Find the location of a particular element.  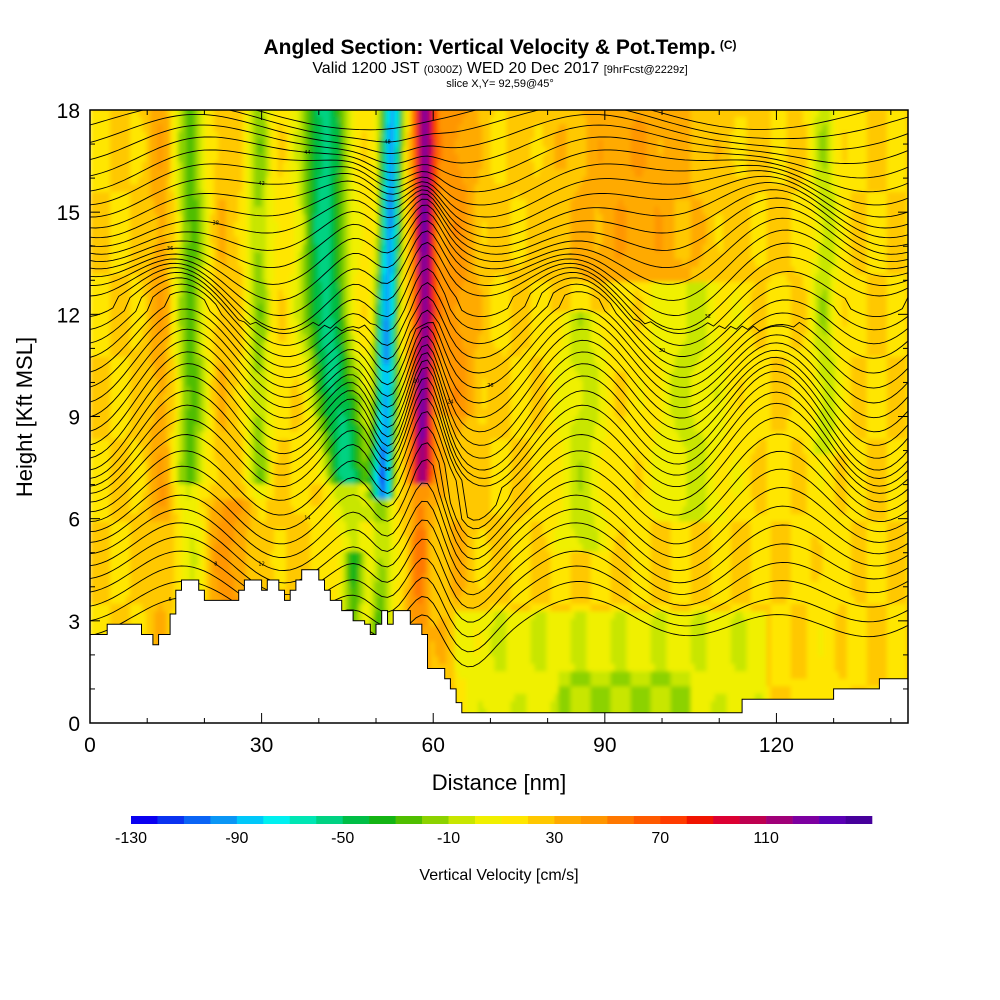

y-tick-label: 6 is located at coordinates (74, 520).